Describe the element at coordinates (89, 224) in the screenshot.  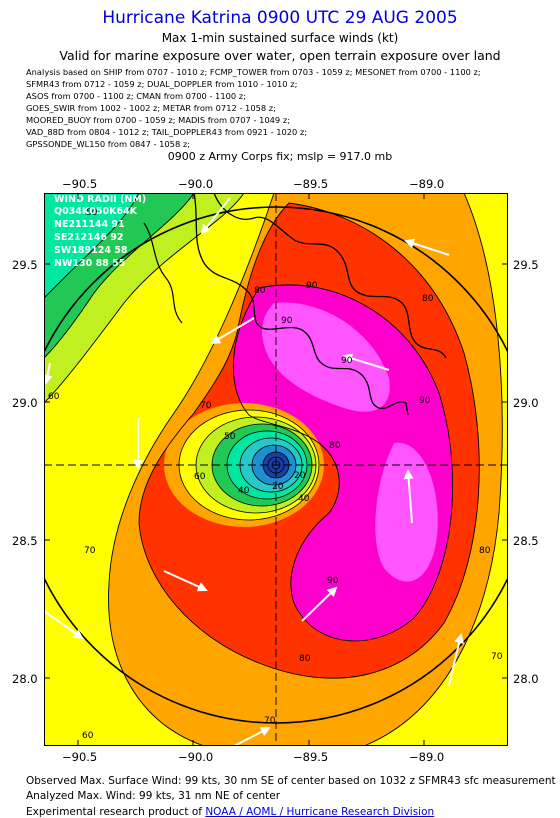
I see `wind-radii-line: NE211144 91` at that location.